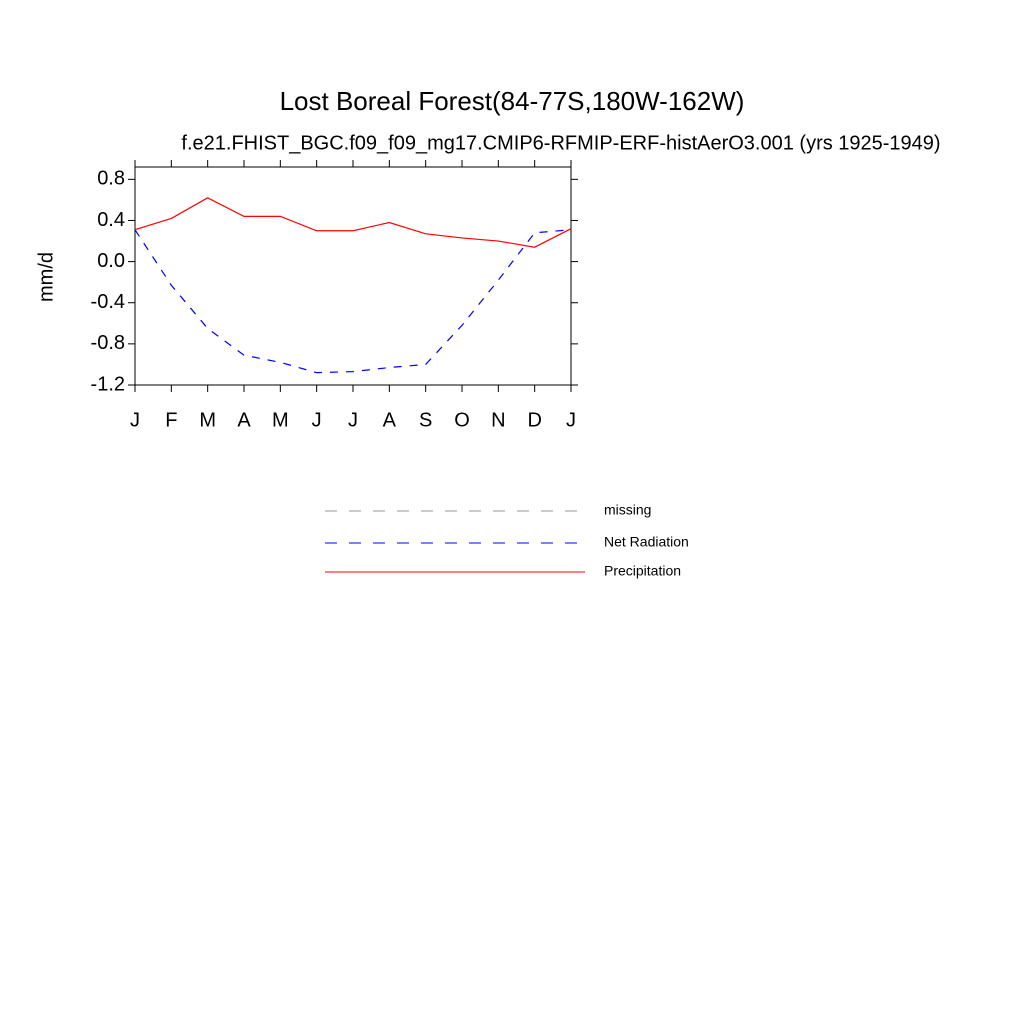  I want to click on x-tick-label: S, so click(425, 420).